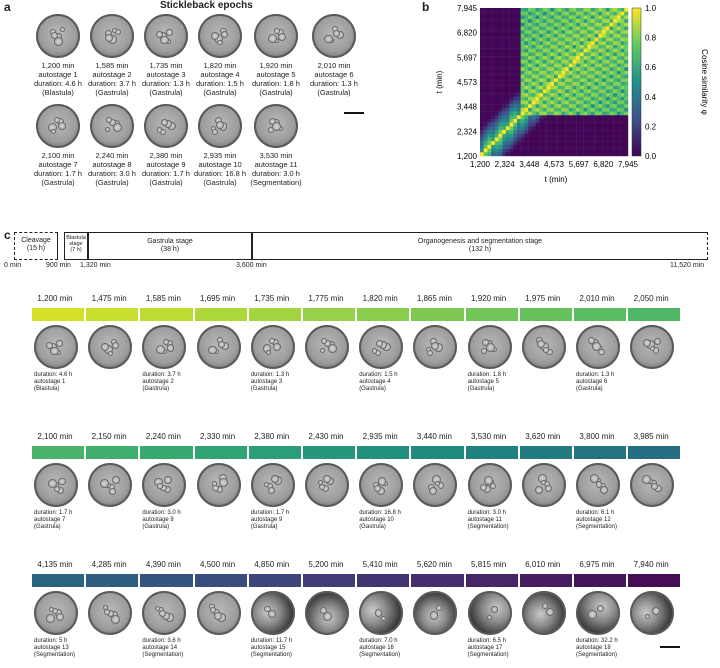  Describe the element at coordinates (109, 564) in the screenshot. I see `timepoint-label: 4,285 min` at that location.